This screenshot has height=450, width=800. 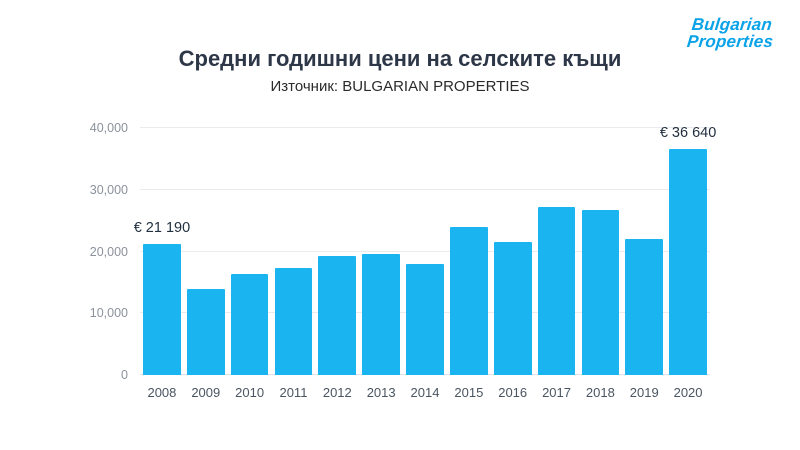 I want to click on x-tick-label: 2014, so click(x=425, y=392).